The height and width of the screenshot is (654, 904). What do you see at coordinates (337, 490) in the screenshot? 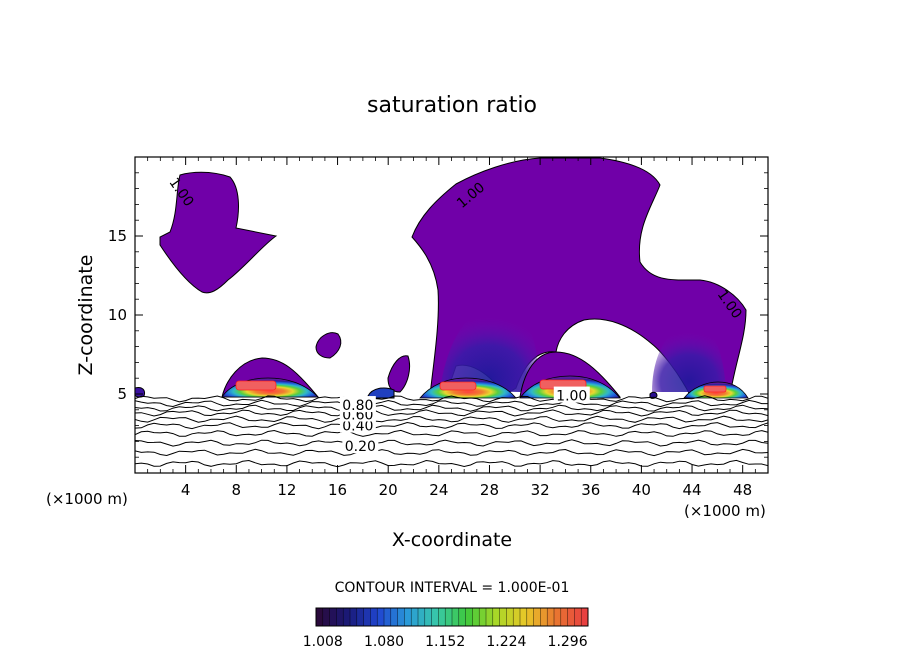
I see `x-tick-label: 16` at bounding box center [337, 490].